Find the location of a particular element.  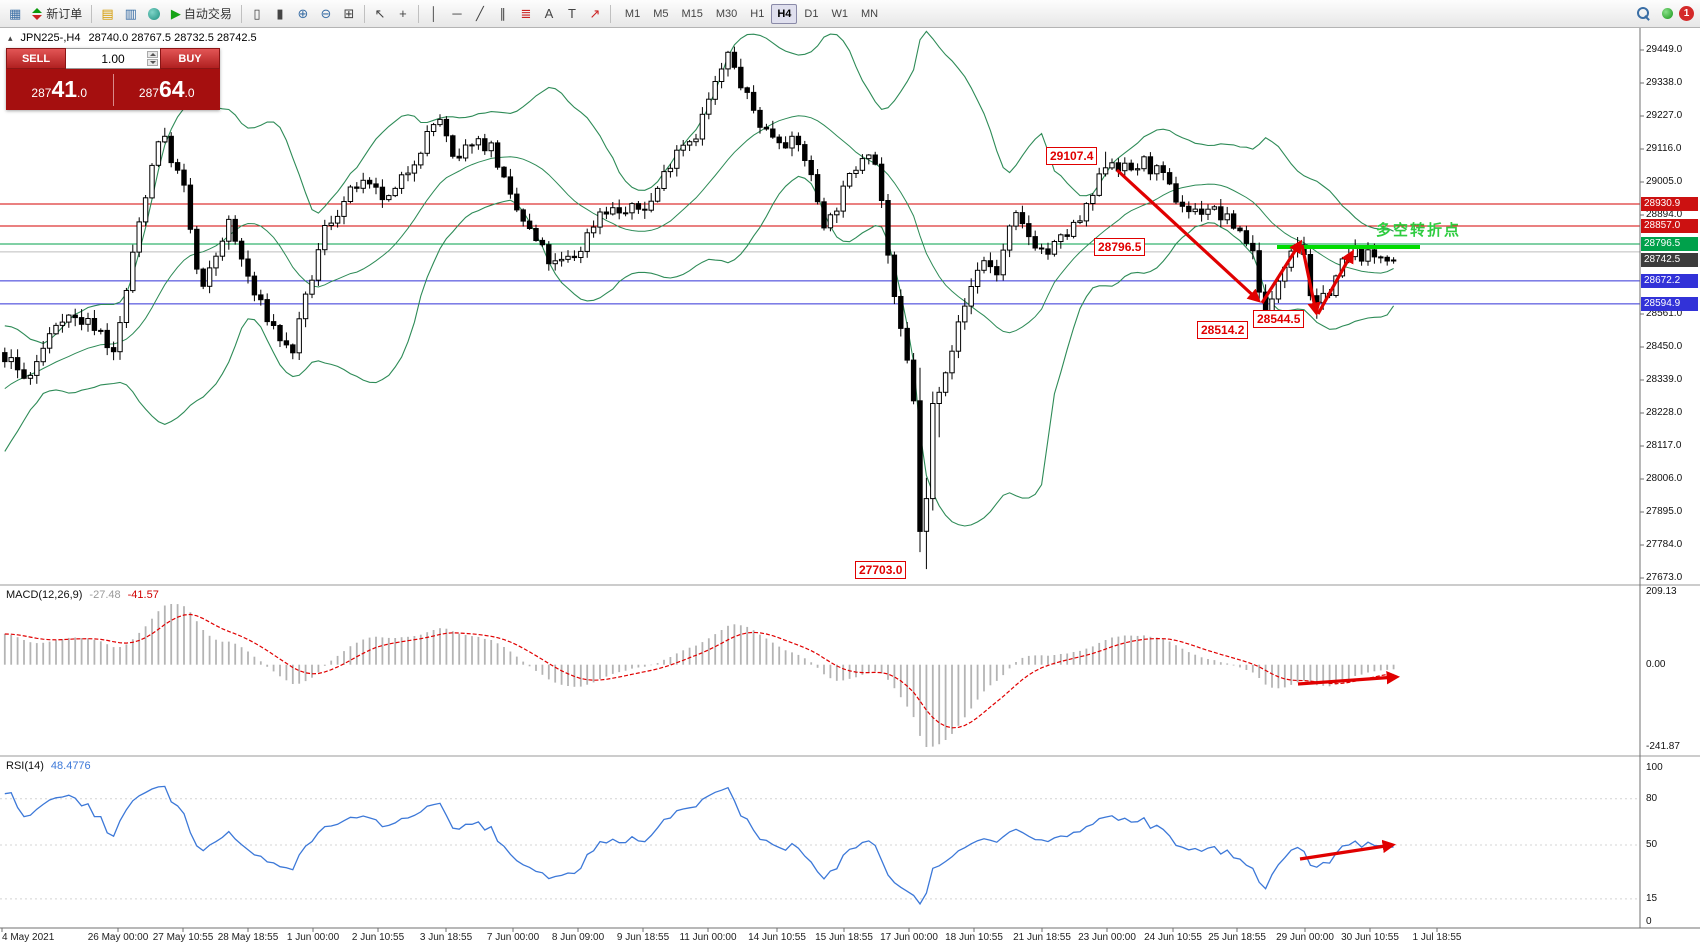

market-watch-button: ▥ is located at coordinates (131, 14).